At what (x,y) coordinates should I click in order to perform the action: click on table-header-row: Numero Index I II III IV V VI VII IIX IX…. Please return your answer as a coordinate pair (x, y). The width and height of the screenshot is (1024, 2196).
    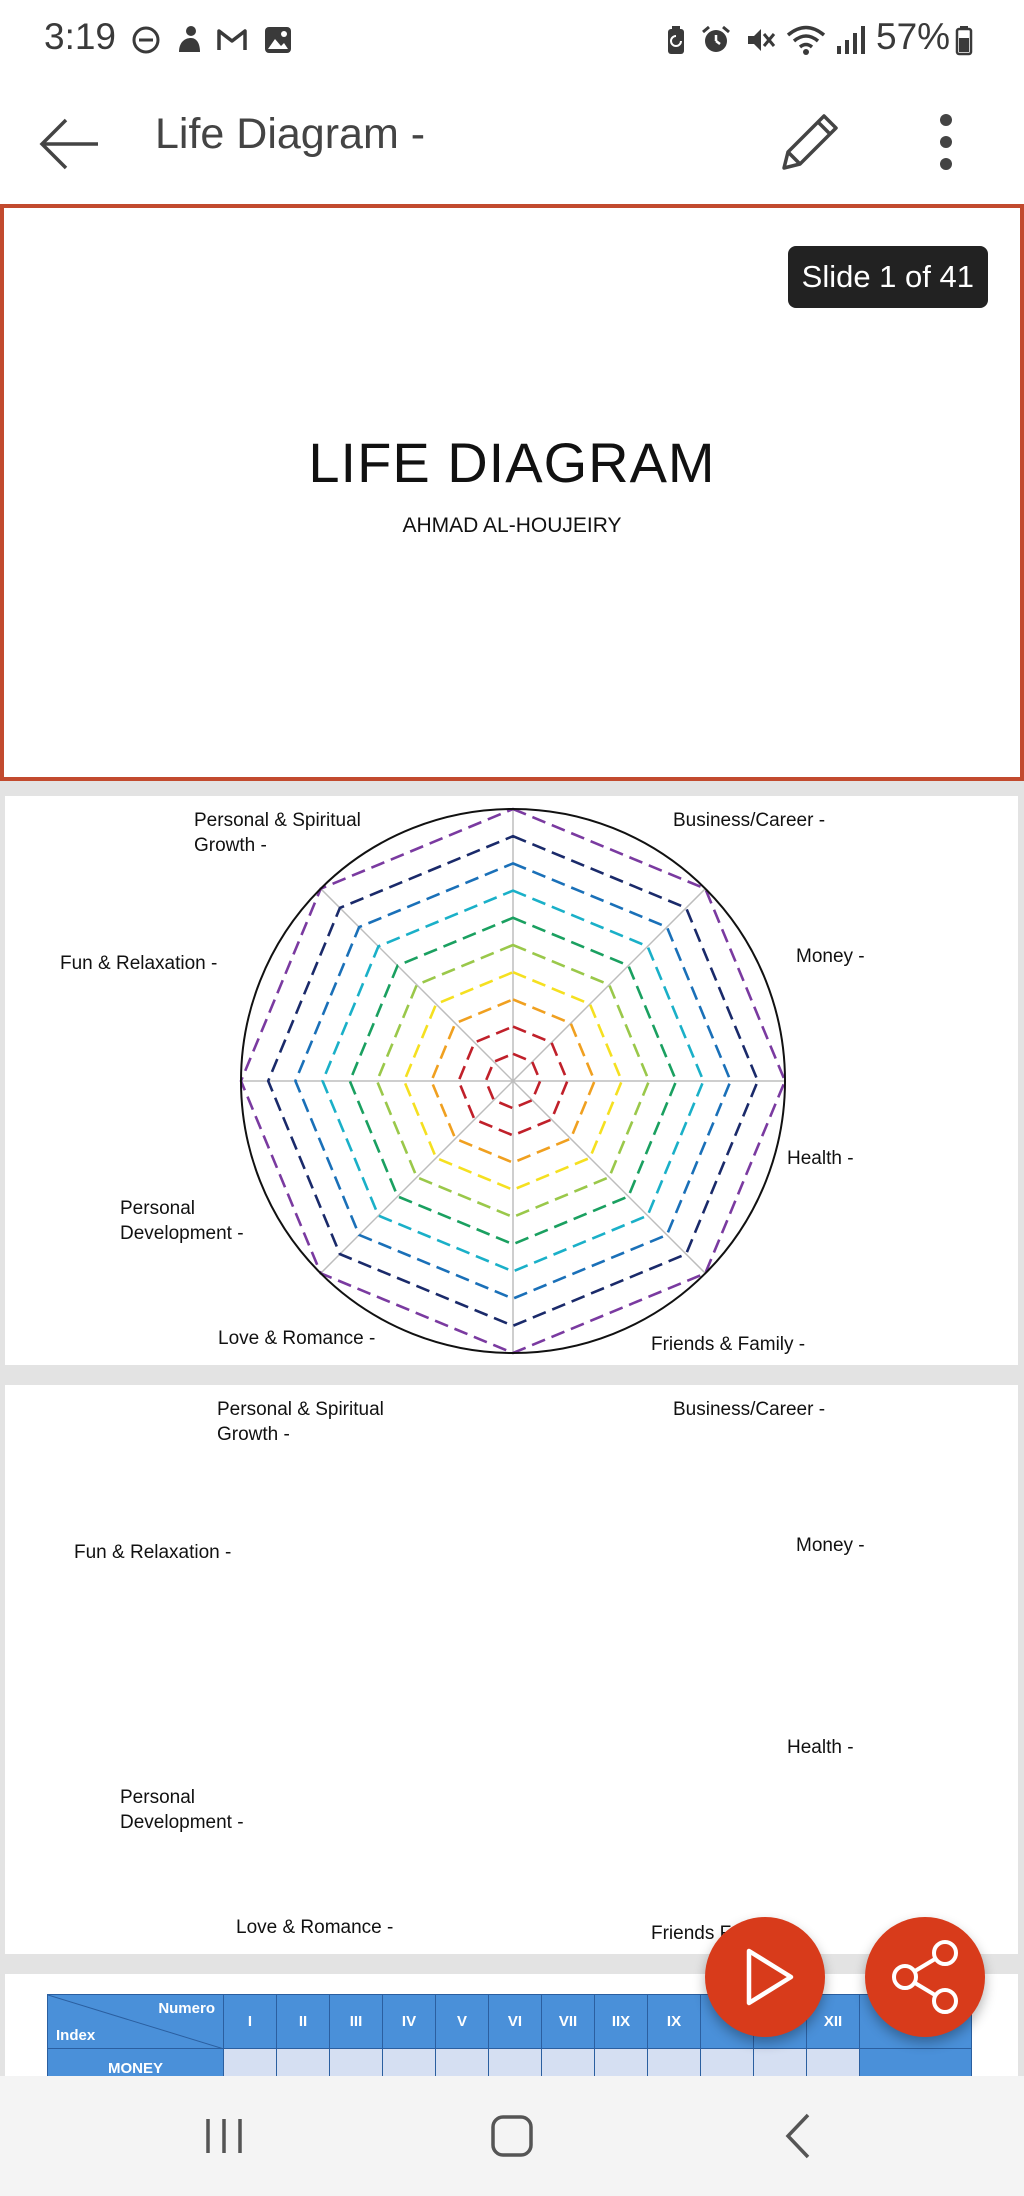
    Looking at the image, I should click on (509, 2021).